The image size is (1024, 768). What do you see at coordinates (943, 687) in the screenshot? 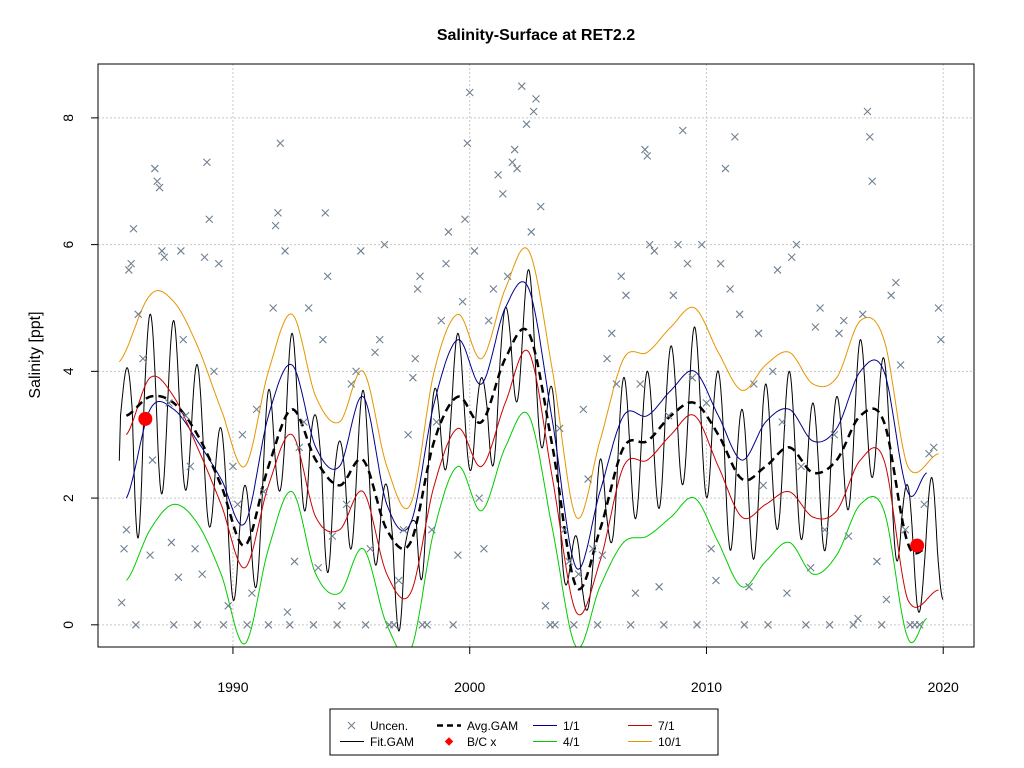
I see `x-tick-label: 2020` at bounding box center [943, 687].